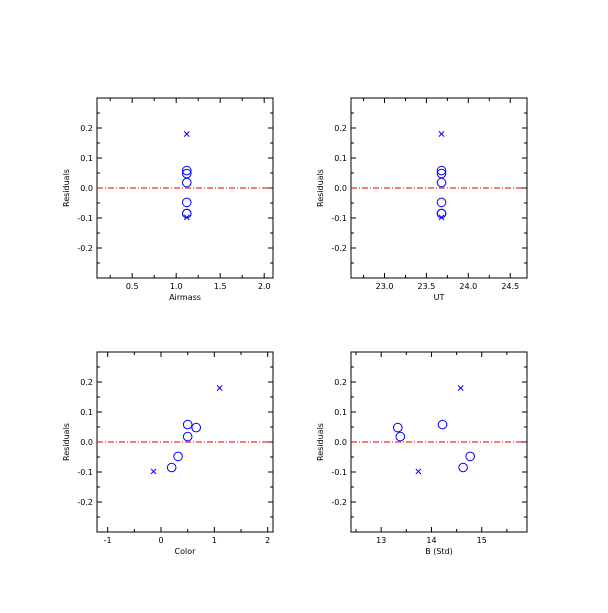  What do you see at coordinates (385, 286) in the screenshot?
I see `x-tick-label: 23.0` at bounding box center [385, 286].